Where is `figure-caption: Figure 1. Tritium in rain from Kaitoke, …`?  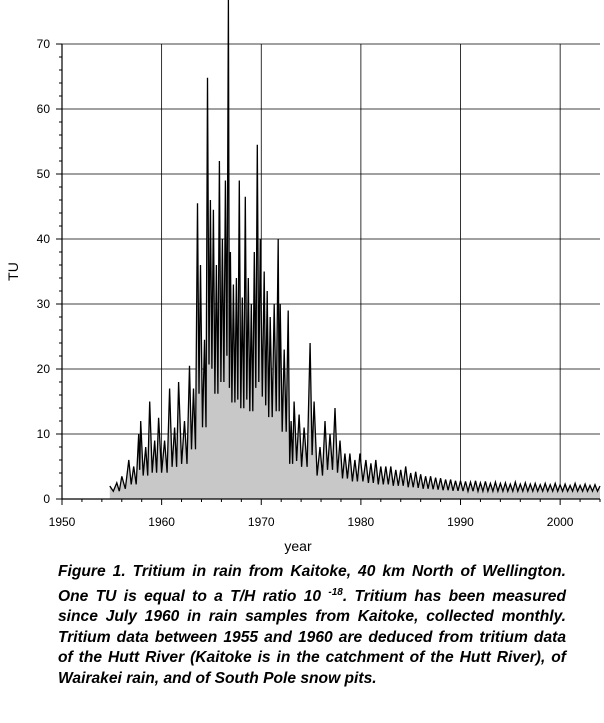 figure-caption: Figure 1. Tritium in rain from Kaitoke, … is located at coordinates (312, 625).